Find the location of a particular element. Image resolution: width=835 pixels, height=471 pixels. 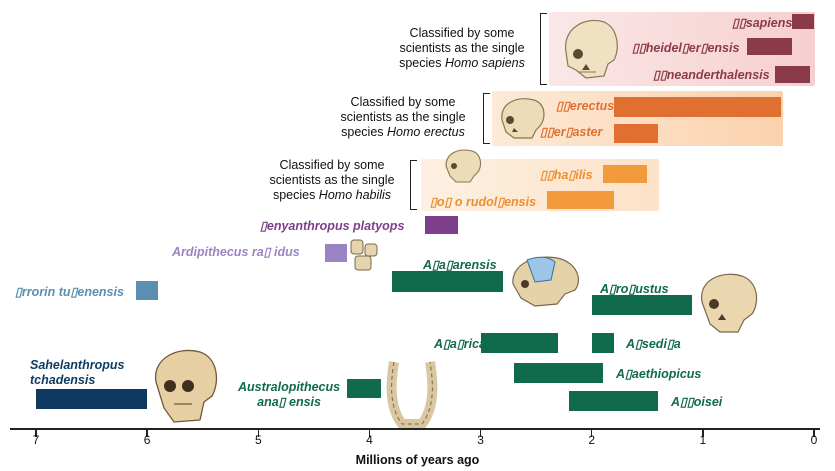

homo-sapiens-skull-icon is located at coordinates (591, 49).